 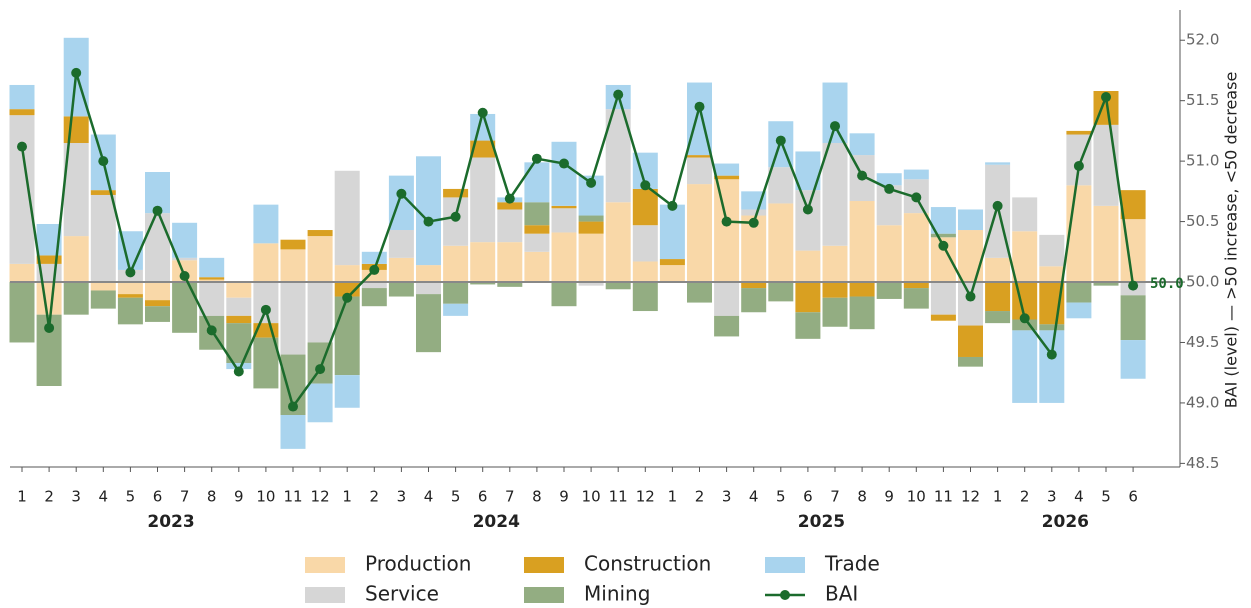 I want to click on year-label: 2023, so click(x=170, y=522).